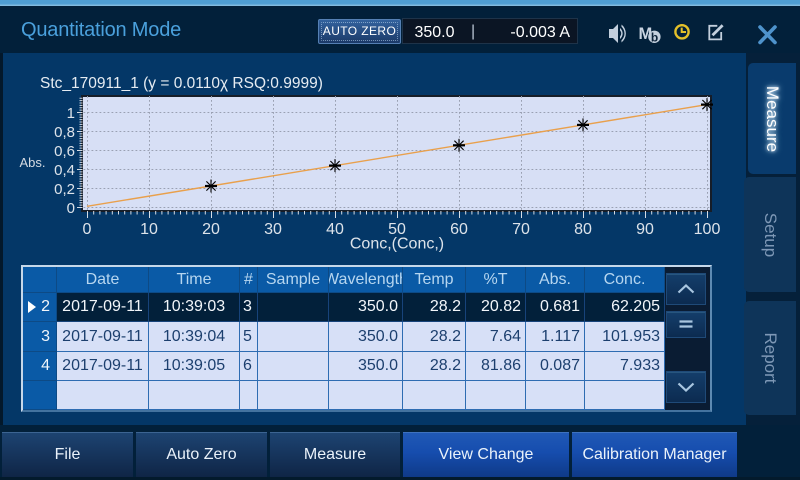 The height and width of the screenshot is (480, 800). Describe the element at coordinates (64, 151) in the screenshot. I see `svg-text: 0,6` at that location.